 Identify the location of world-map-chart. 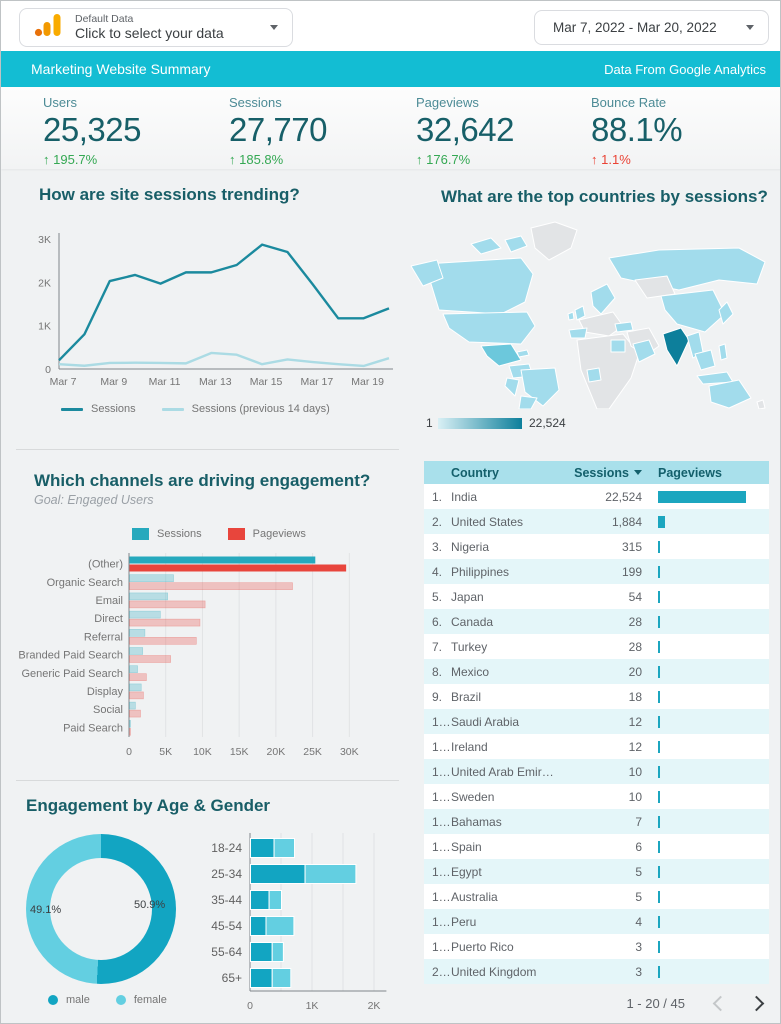
(590, 311).